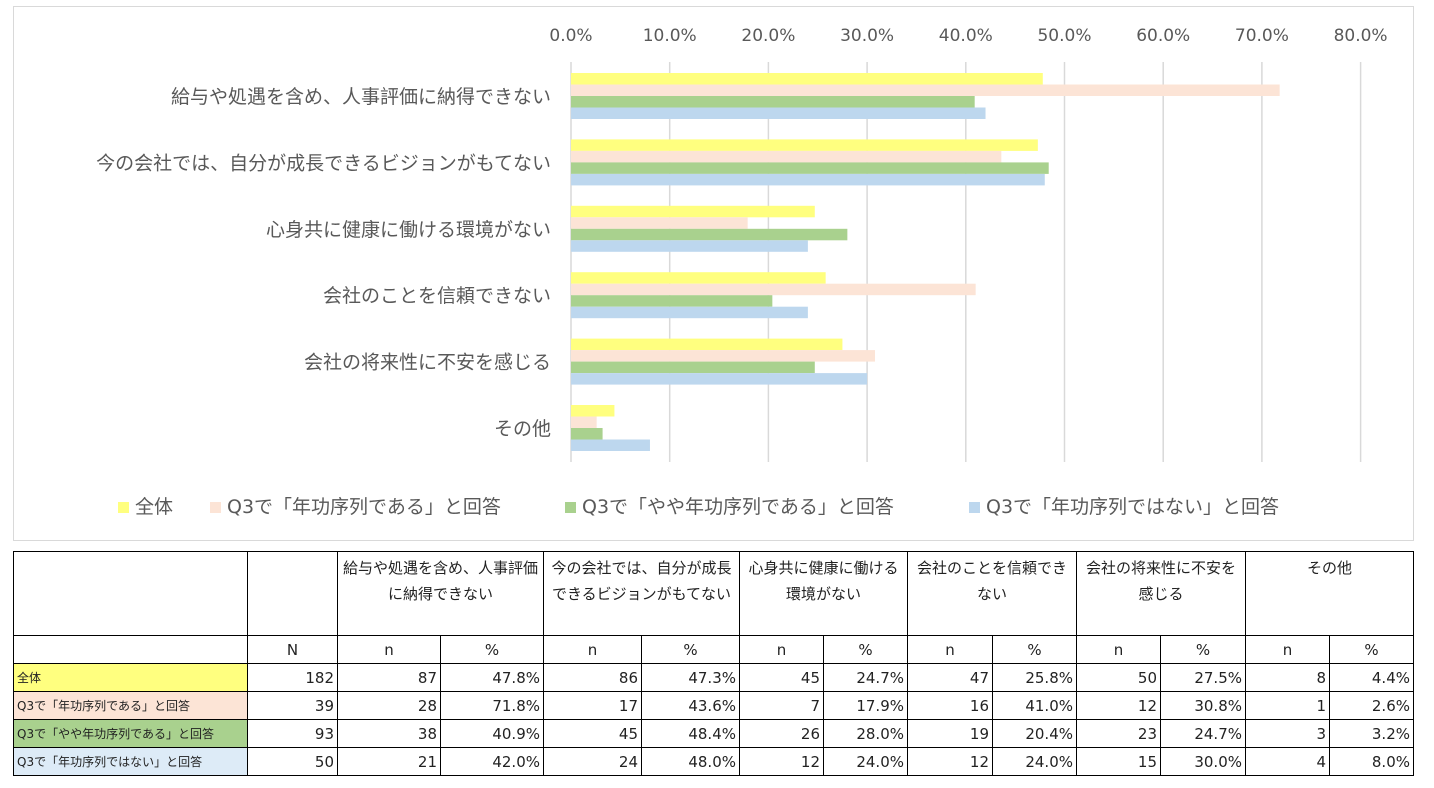  Describe the element at coordinates (950, 705) in the screenshot. I see `cell-n: 16` at that location.